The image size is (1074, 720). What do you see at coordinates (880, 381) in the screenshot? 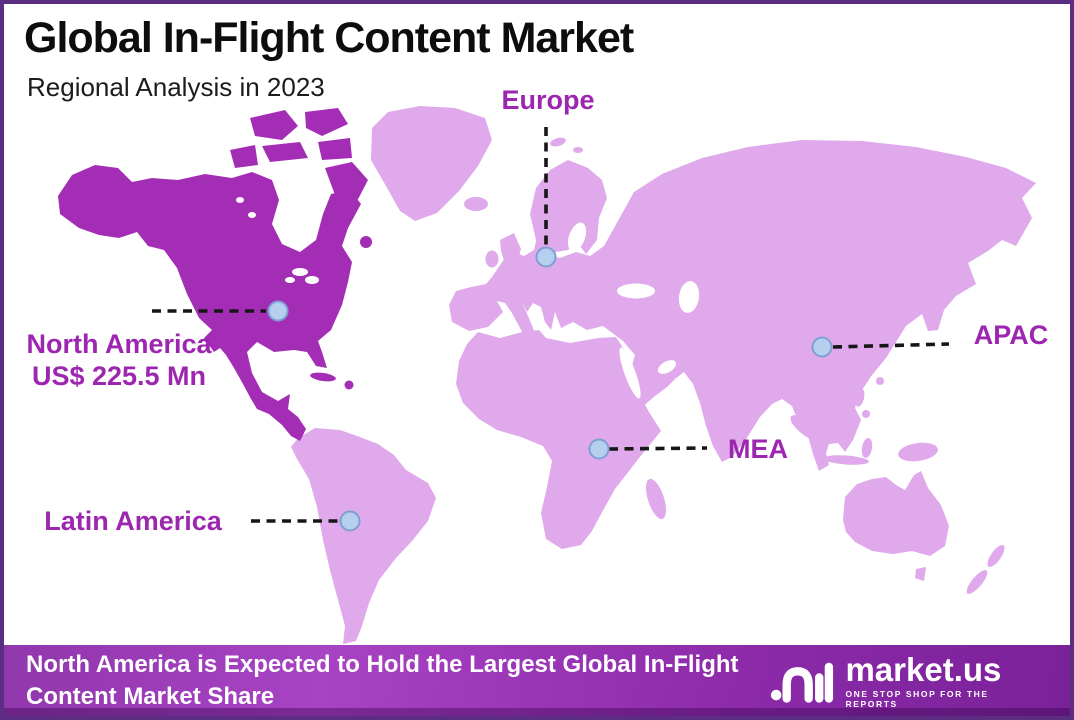
I see `map-taiwan` at bounding box center [880, 381].